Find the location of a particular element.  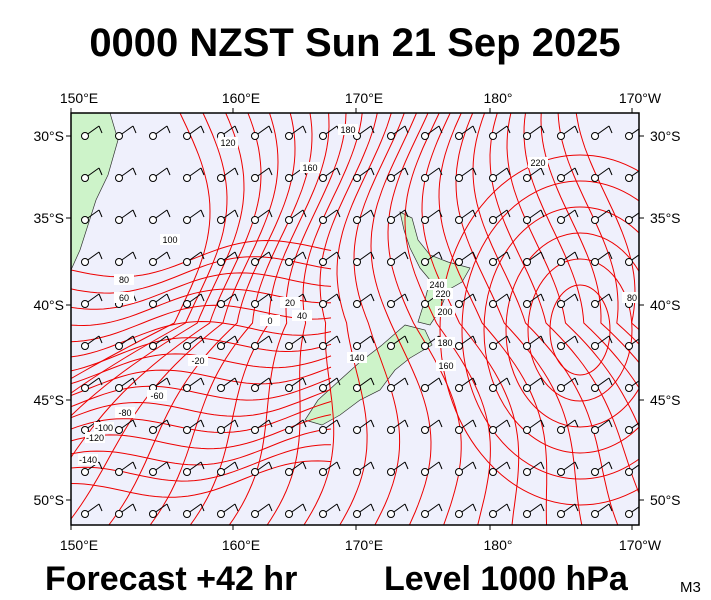

lon-label: 170°W is located at coordinates (640, 98).